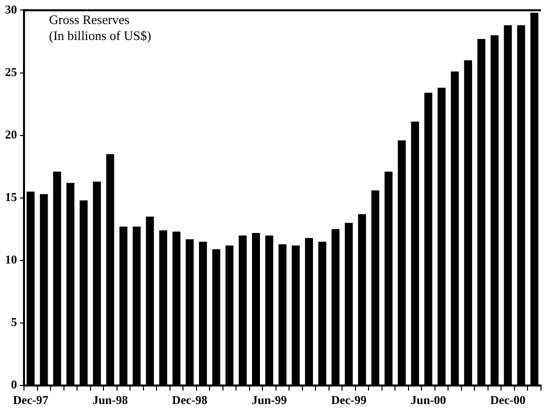  I want to click on x-tick-label: Jun-99, so click(269, 399).